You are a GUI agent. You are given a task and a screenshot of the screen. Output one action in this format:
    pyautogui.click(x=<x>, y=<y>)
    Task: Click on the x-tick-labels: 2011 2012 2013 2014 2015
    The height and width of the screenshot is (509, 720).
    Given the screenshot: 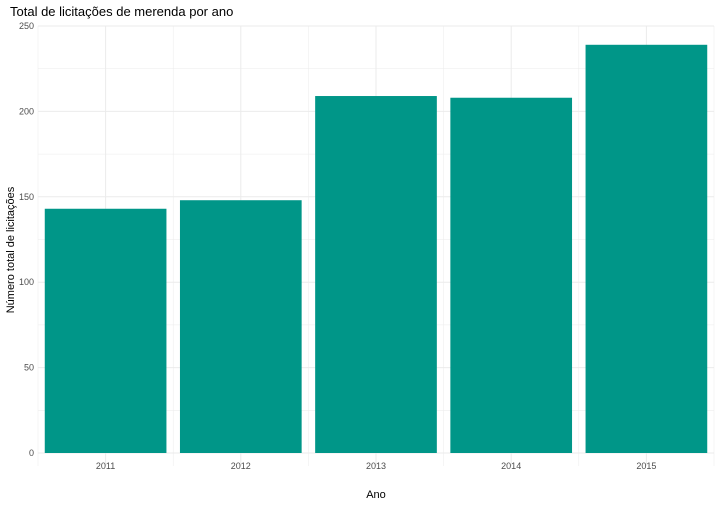 What is the action you would take?
    pyautogui.click(x=376, y=466)
    